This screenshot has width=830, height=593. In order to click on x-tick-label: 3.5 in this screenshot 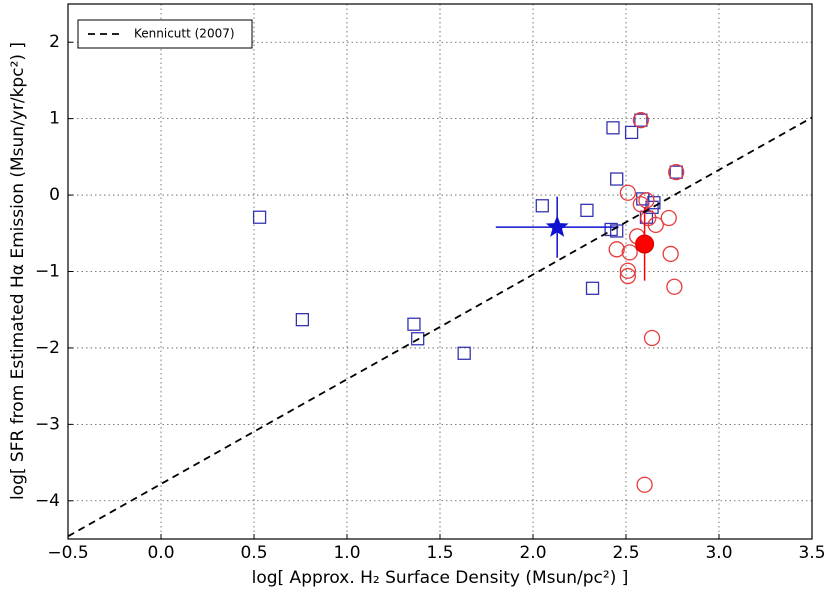, I will do `click(811, 553)`.